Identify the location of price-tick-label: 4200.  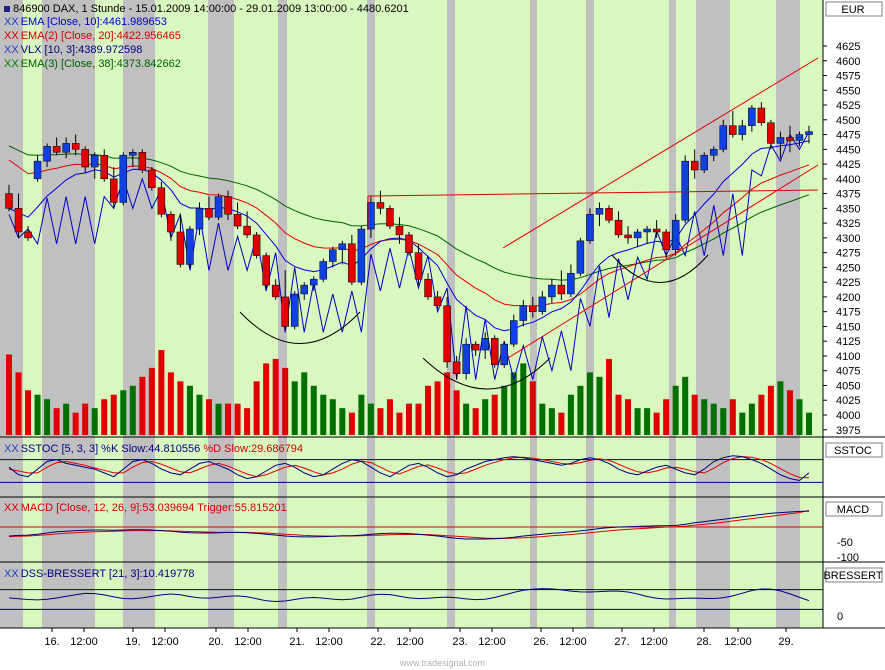
(848, 298).